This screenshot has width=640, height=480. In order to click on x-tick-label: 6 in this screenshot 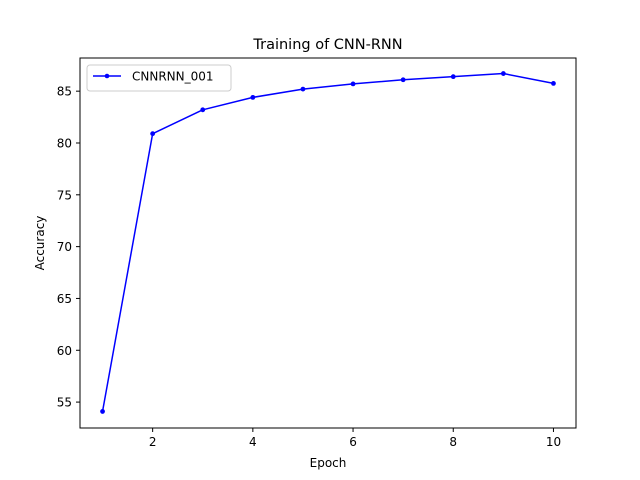, I will do `click(353, 442)`.